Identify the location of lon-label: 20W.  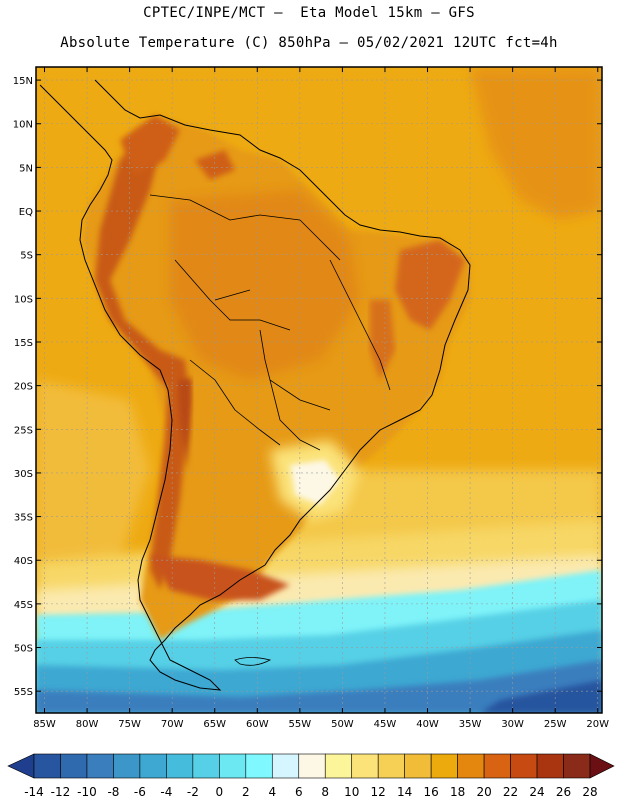
(597, 724).